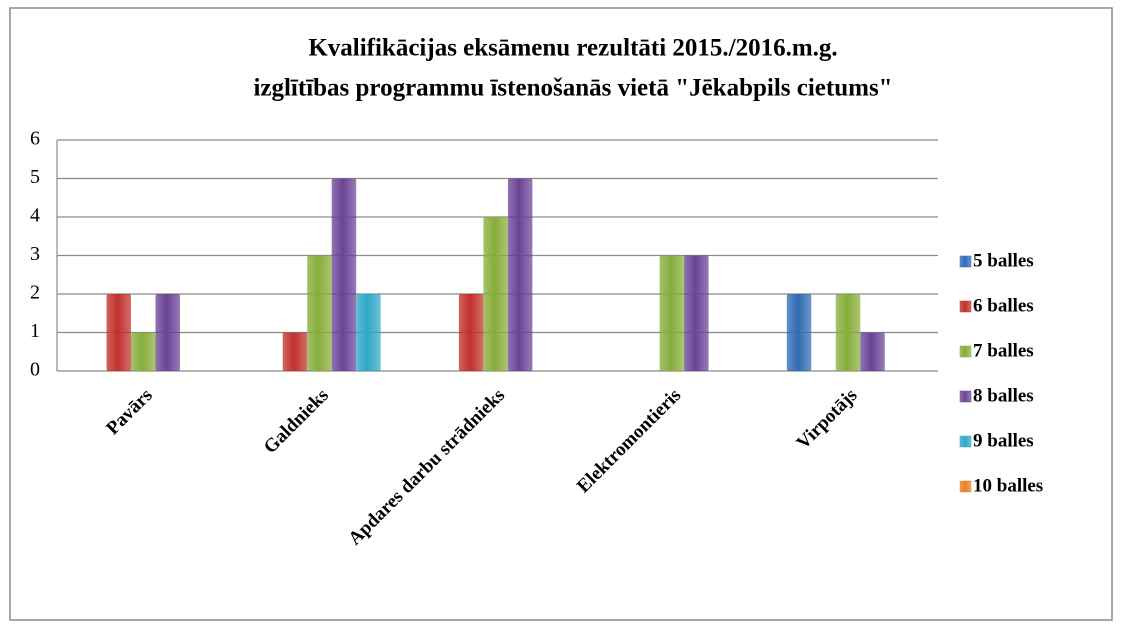 The height and width of the screenshot is (625, 1124). I want to click on y-tick-label: 0, so click(35, 370).